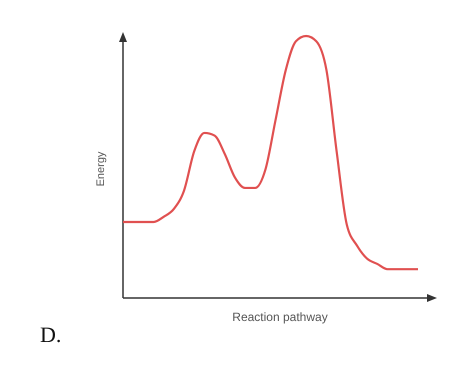 This screenshot has height=382, width=462. I want to click on x-axis-title: Reaction pathway, so click(280, 317).